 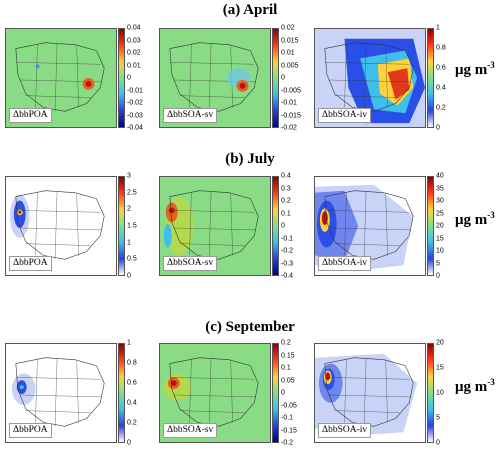 I want to click on row-title-april: (a) April, so click(x=250, y=10).